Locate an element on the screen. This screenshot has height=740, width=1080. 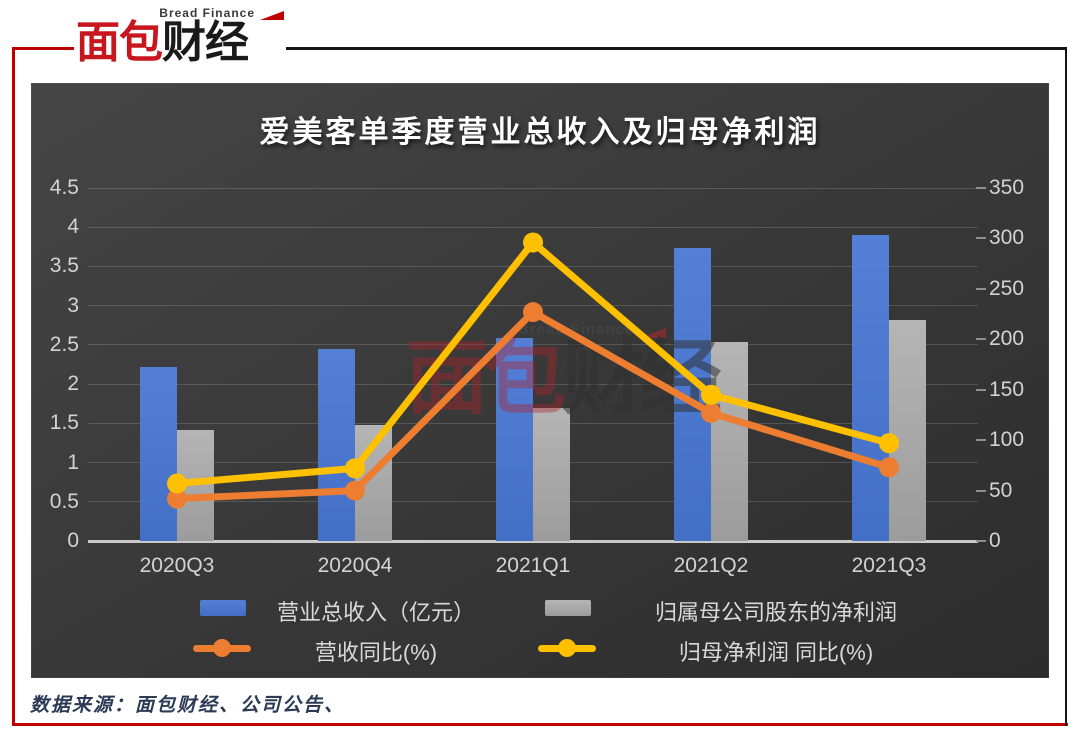
watermark: Bread Finance 面包财经 is located at coordinates (564, 370).